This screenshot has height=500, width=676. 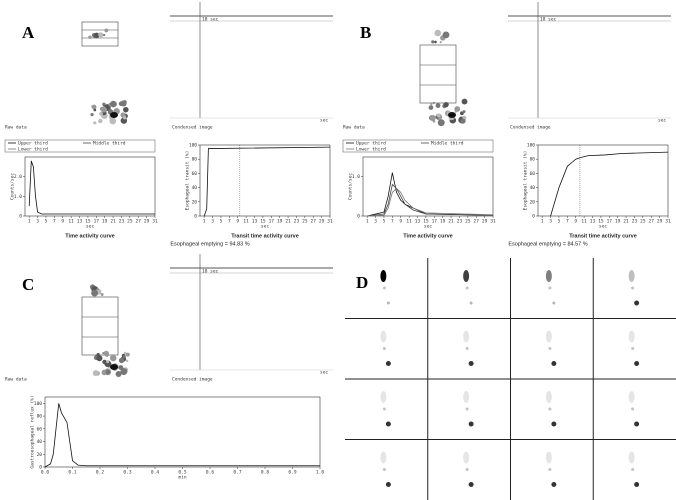 What do you see at coordinates (533, 217) in the screenshot?
I see `y-tick-label: 0` at bounding box center [533, 217].